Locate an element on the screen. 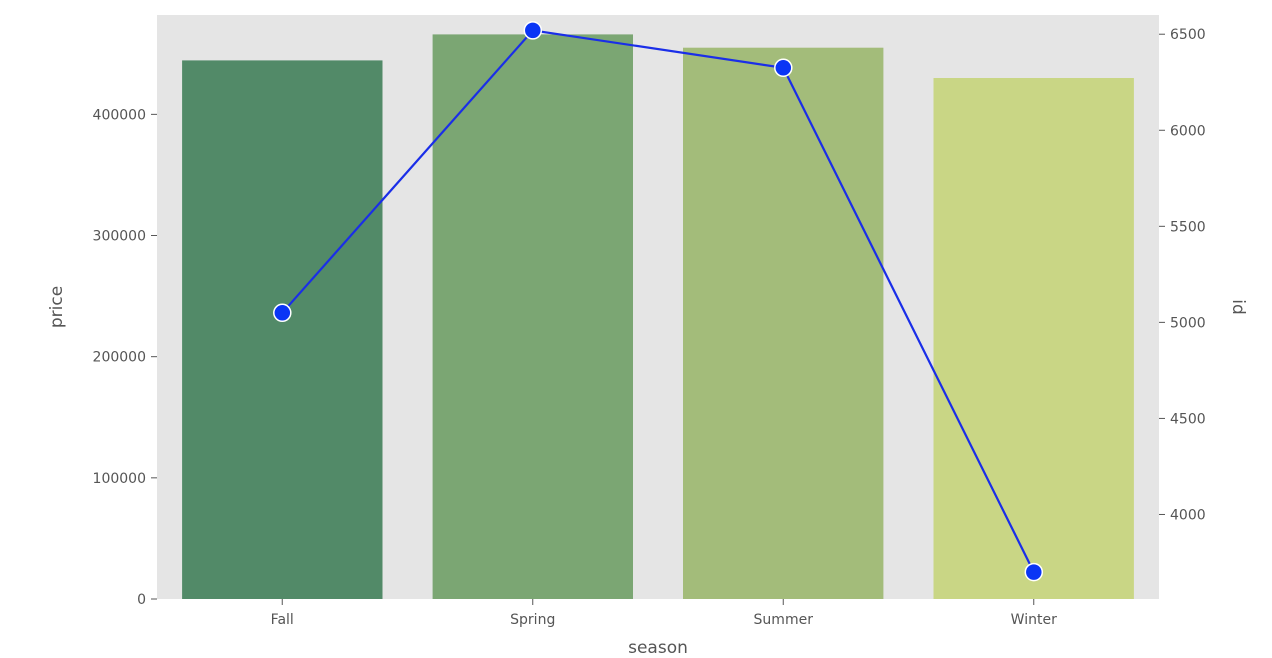 Image resolution: width=1272 pixels, height=658 pixels. x-axis-title: season is located at coordinates (658, 648).